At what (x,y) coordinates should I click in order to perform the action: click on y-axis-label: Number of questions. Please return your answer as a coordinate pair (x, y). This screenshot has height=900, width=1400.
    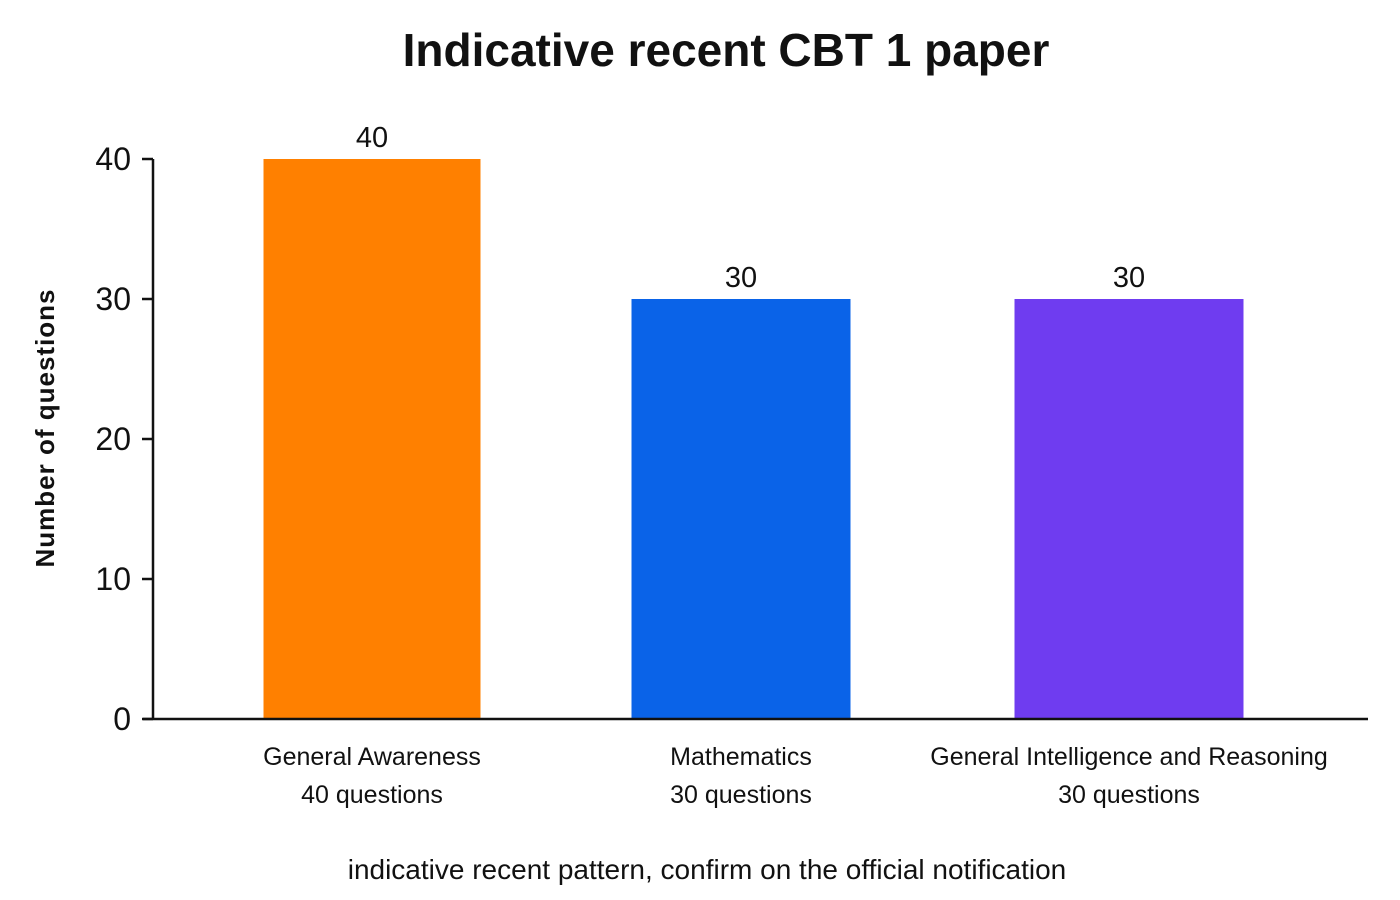
    Looking at the image, I should click on (45, 427).